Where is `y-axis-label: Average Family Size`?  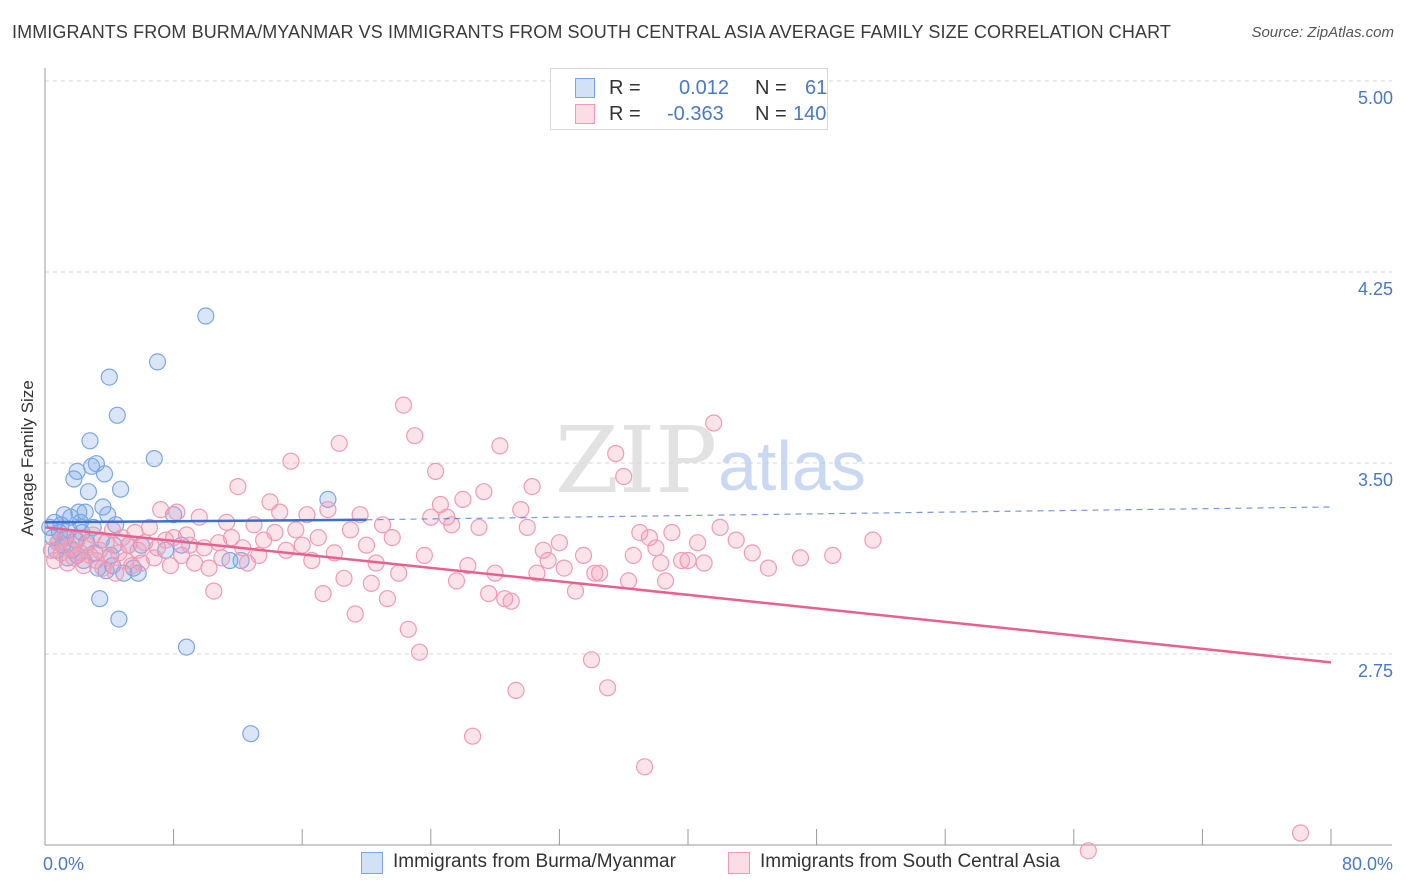
y-axis-label: Average Family Size is located at coordinates (27, 458).